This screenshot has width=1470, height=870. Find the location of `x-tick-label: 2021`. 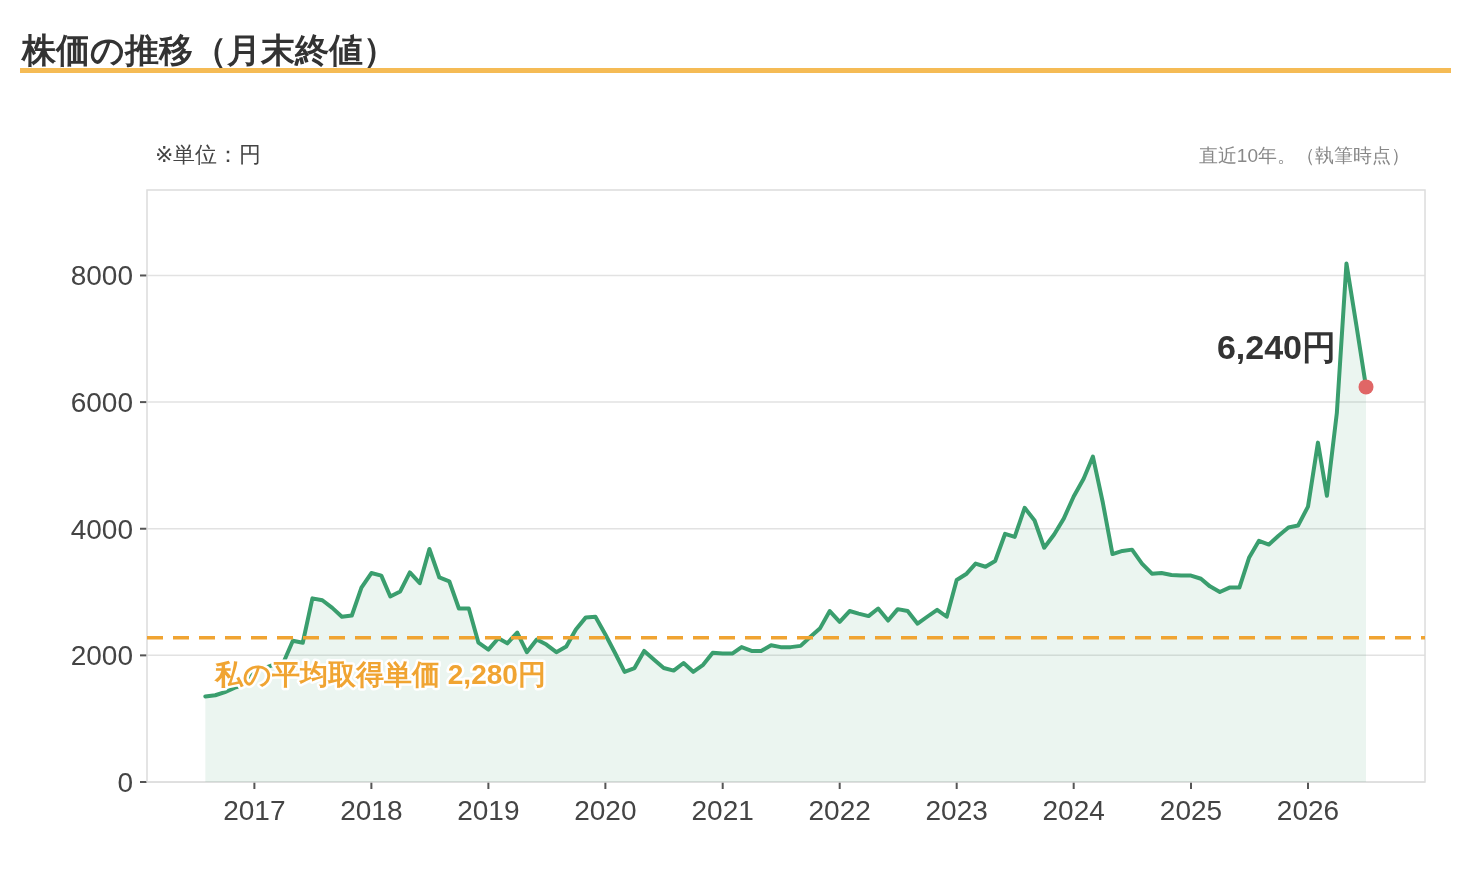

x-tick-label: 2021 is located at coordinates (722, 810).